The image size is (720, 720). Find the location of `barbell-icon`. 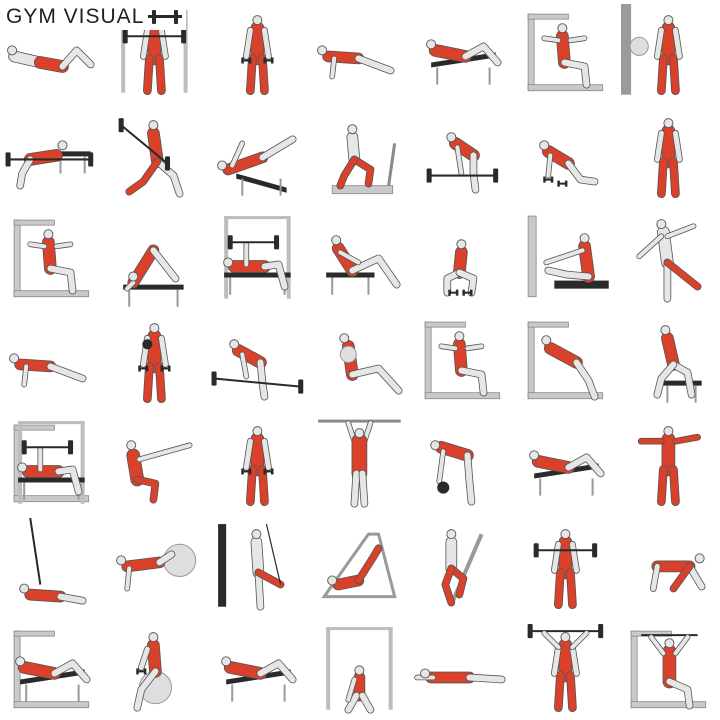

barbell-icon is located at coordinates (165, 17).